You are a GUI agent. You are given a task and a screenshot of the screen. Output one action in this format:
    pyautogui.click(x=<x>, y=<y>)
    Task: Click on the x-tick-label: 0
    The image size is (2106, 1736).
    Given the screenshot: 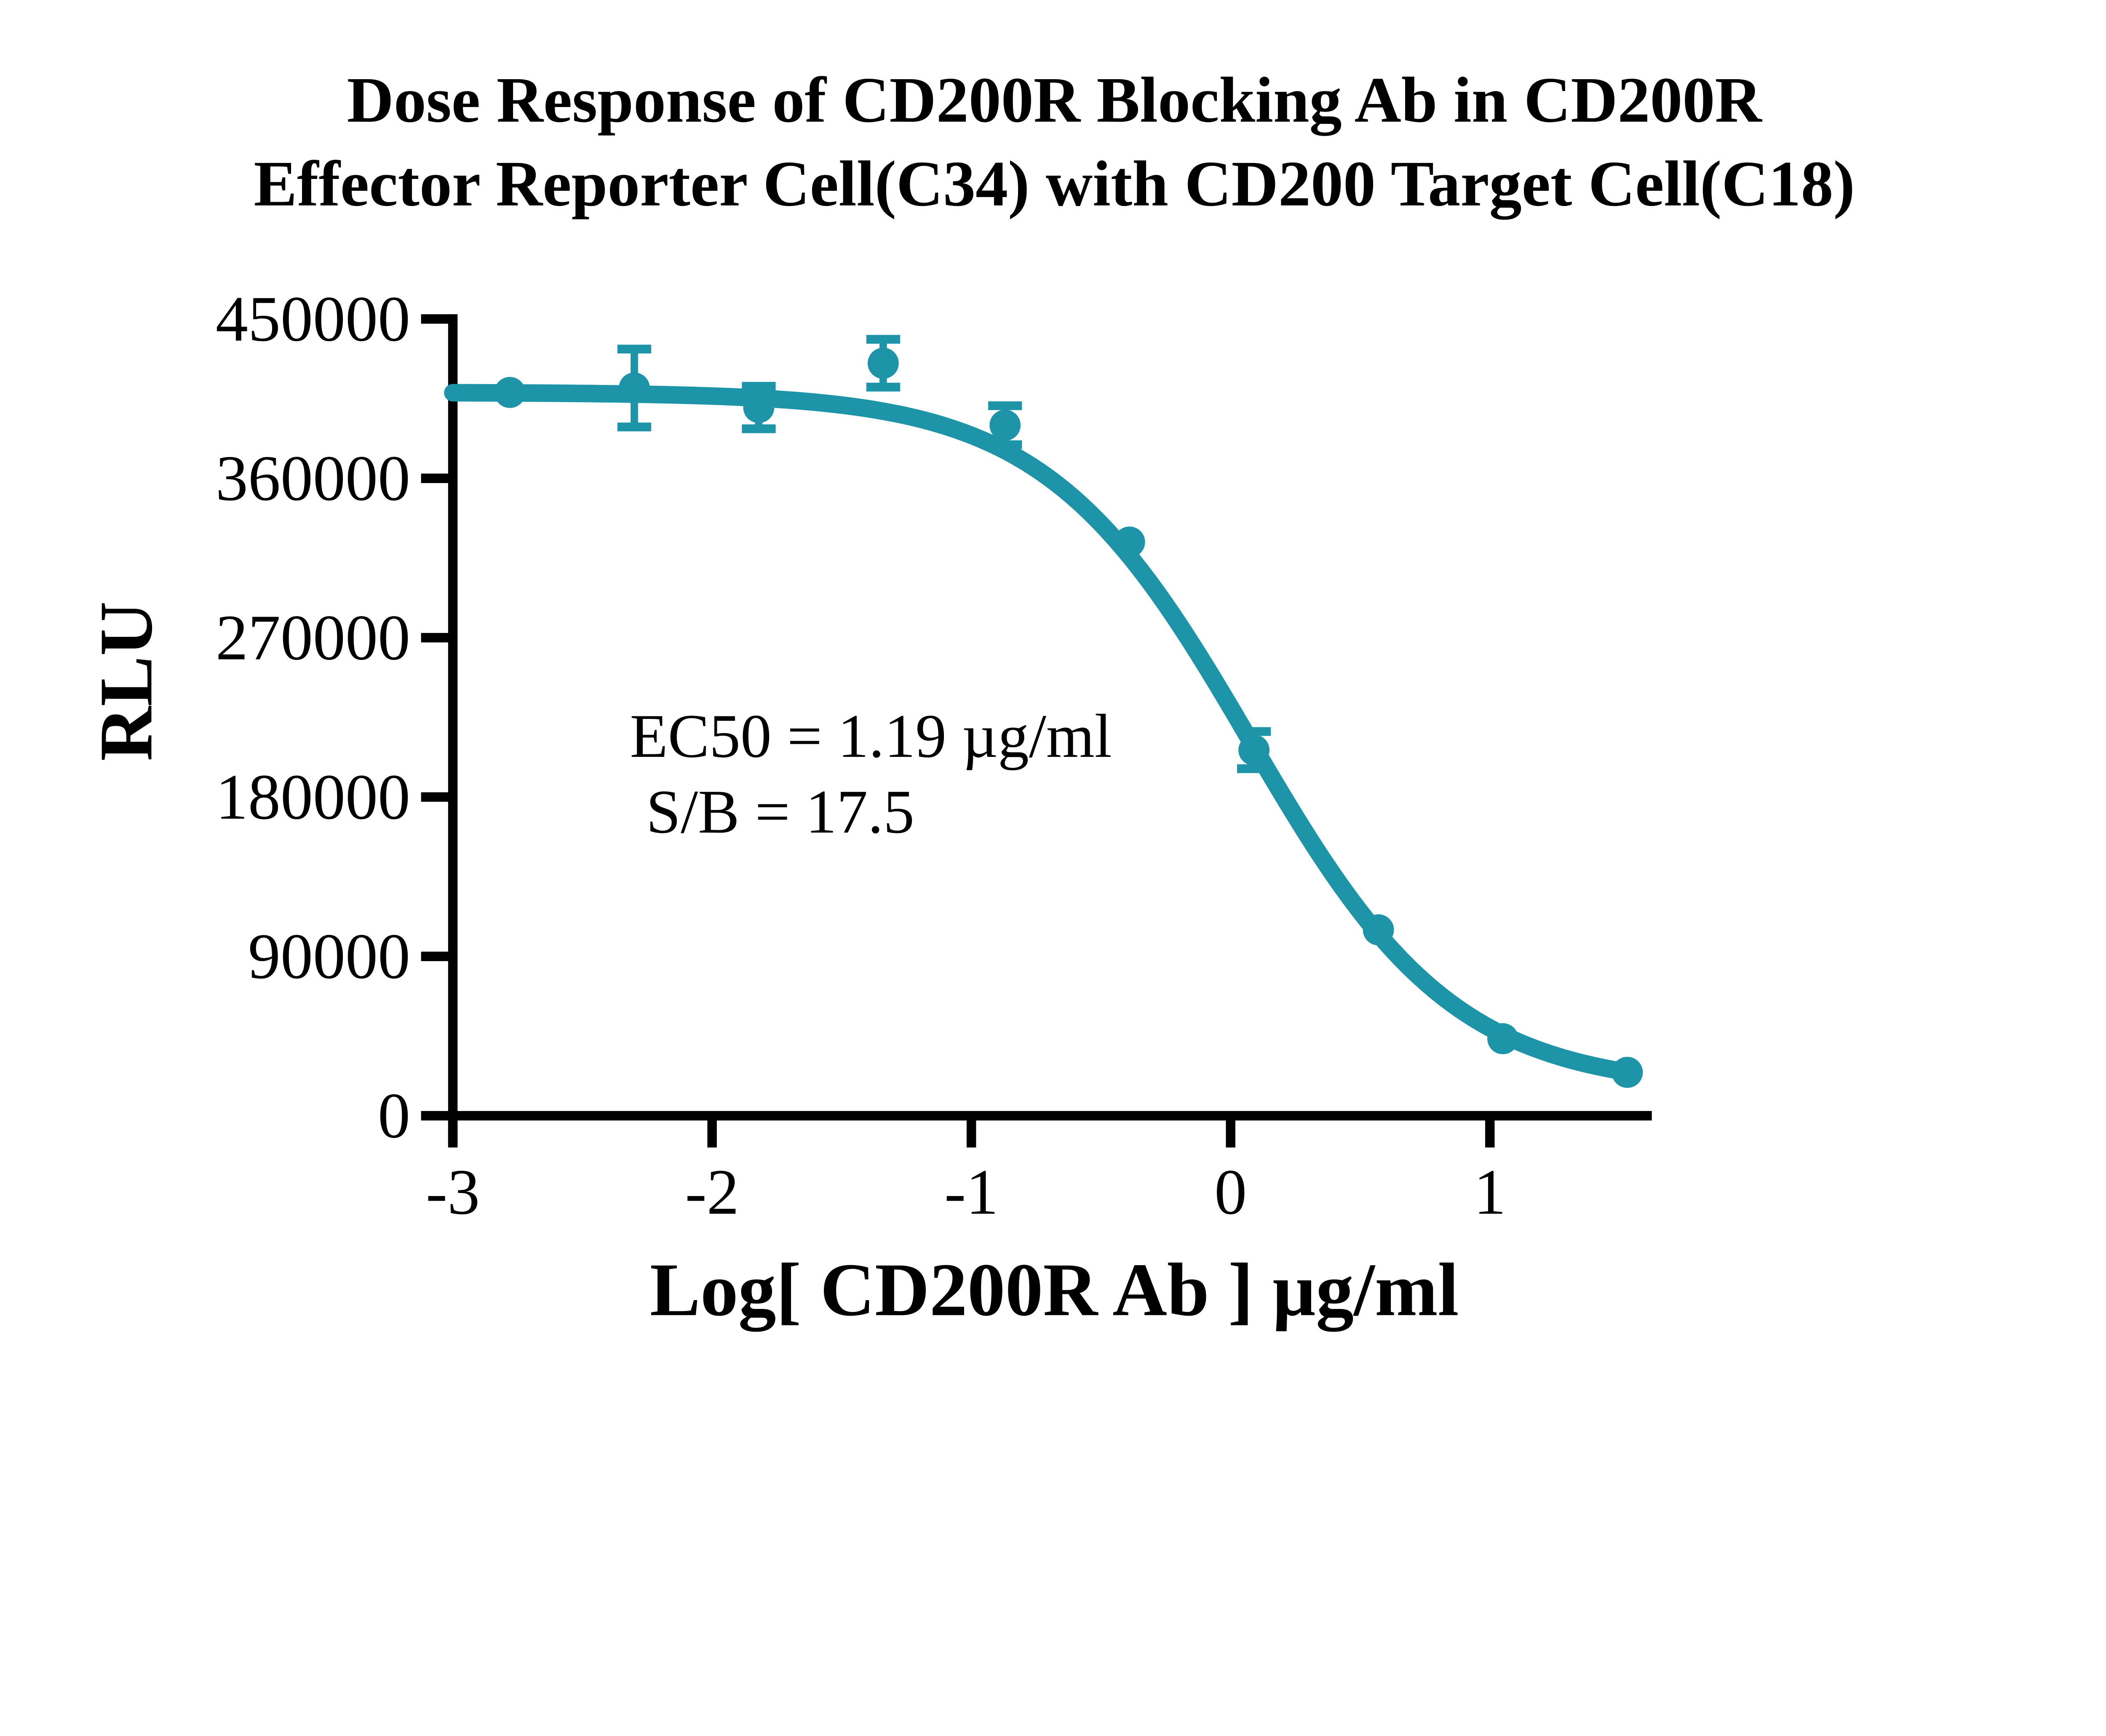 What is the action you would take?
    pyautogui.click(x=1230, y=1192)
    